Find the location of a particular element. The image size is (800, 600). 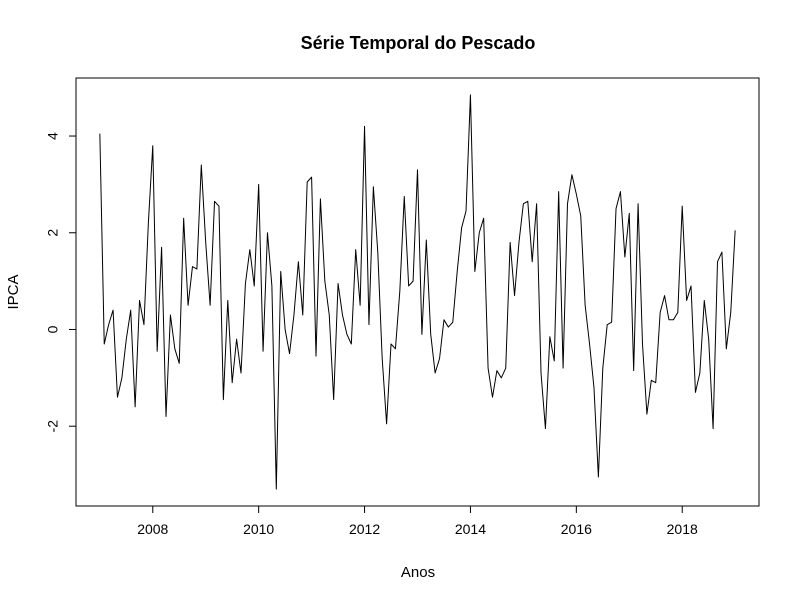

x-axis: 2008 2010 2012 2014 2016 2018 is located at coordinates (417, 521).